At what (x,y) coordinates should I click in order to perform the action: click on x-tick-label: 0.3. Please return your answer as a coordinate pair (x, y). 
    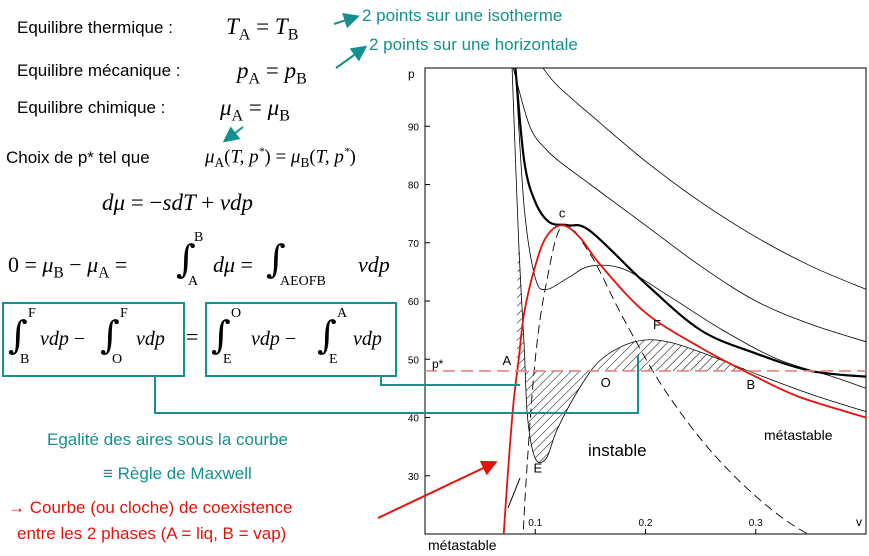
    Looking at the image, I should click on (756, 523).